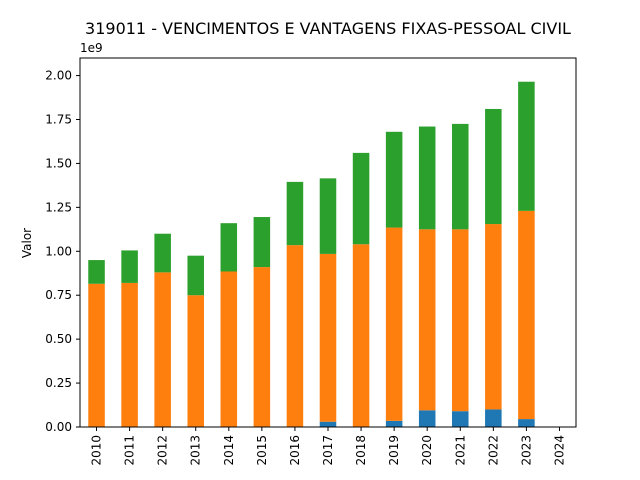 The width and height of the screenshot is (640, 480). Describe the element at coordinates (58, 207) in the screenshot. I see `y-tick-label: 1.25` at that location.